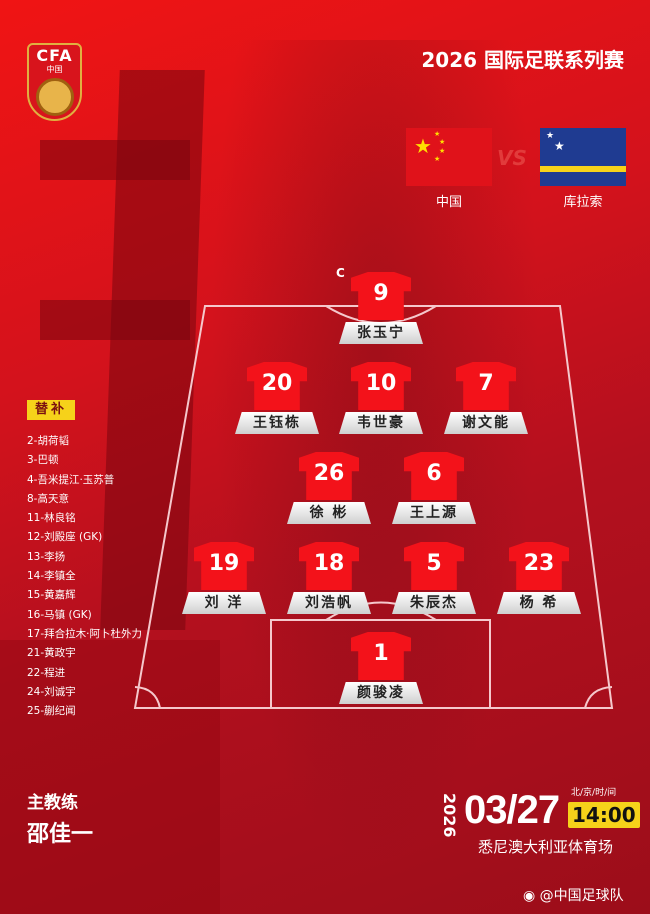 Image resolution: width=650 pixels, height=914 pixels. What do you see at coordinates (329, 566) in the screenshot?
I see `jersey-icon: 18` at bounding box center [329, 566].